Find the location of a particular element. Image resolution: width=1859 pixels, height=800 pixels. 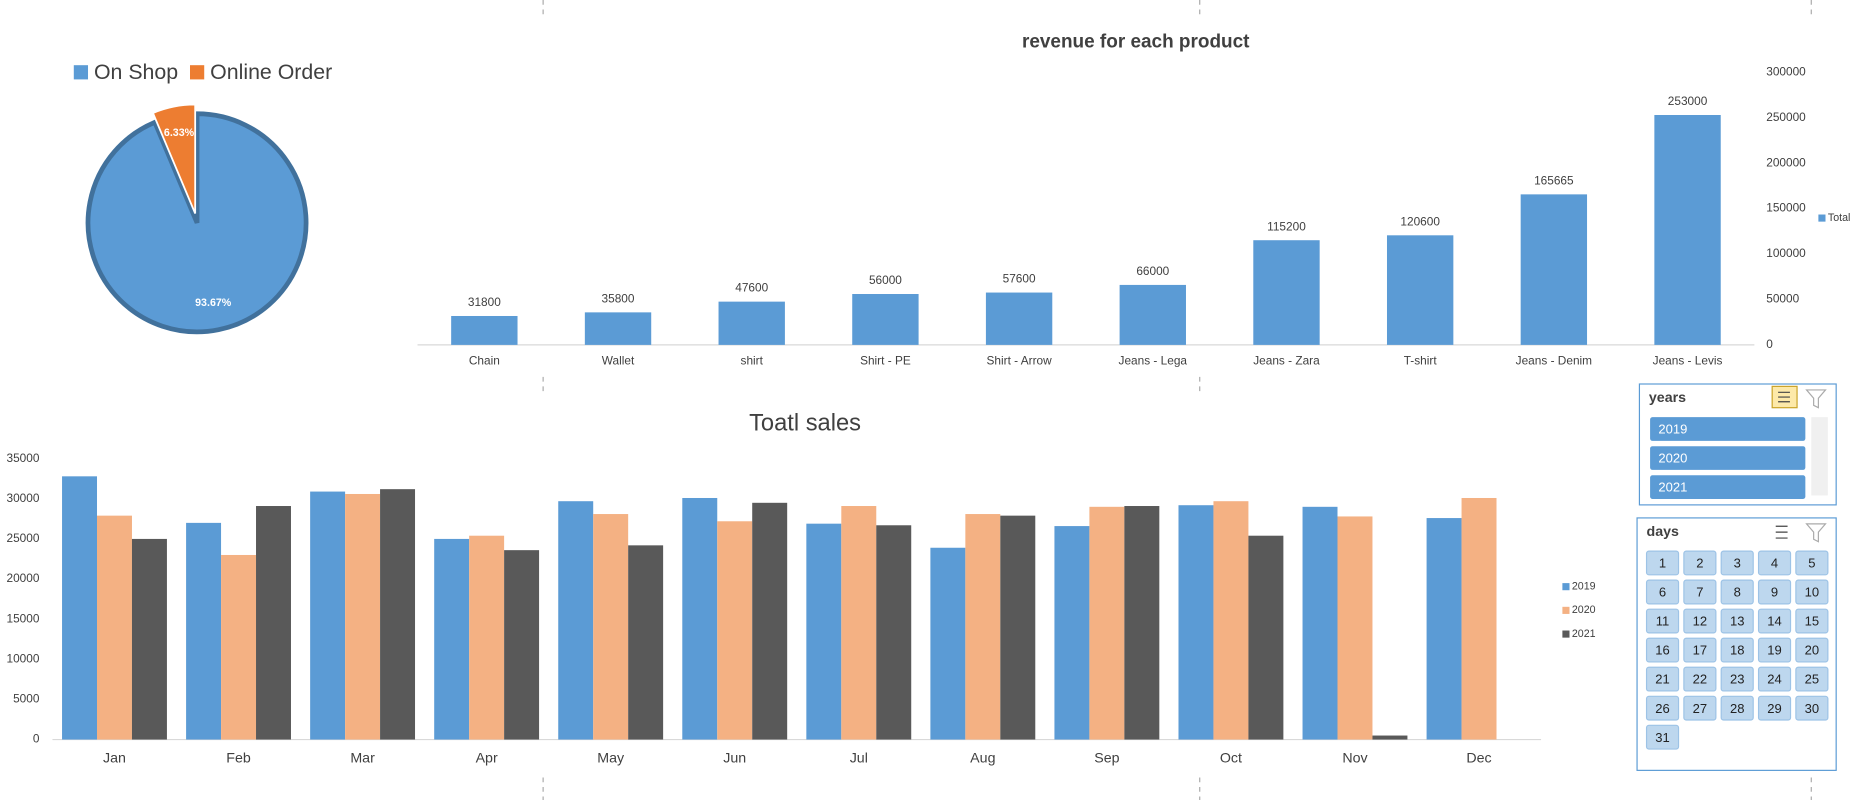

x-tick-label: Chain is located at coordinates (484, 361).